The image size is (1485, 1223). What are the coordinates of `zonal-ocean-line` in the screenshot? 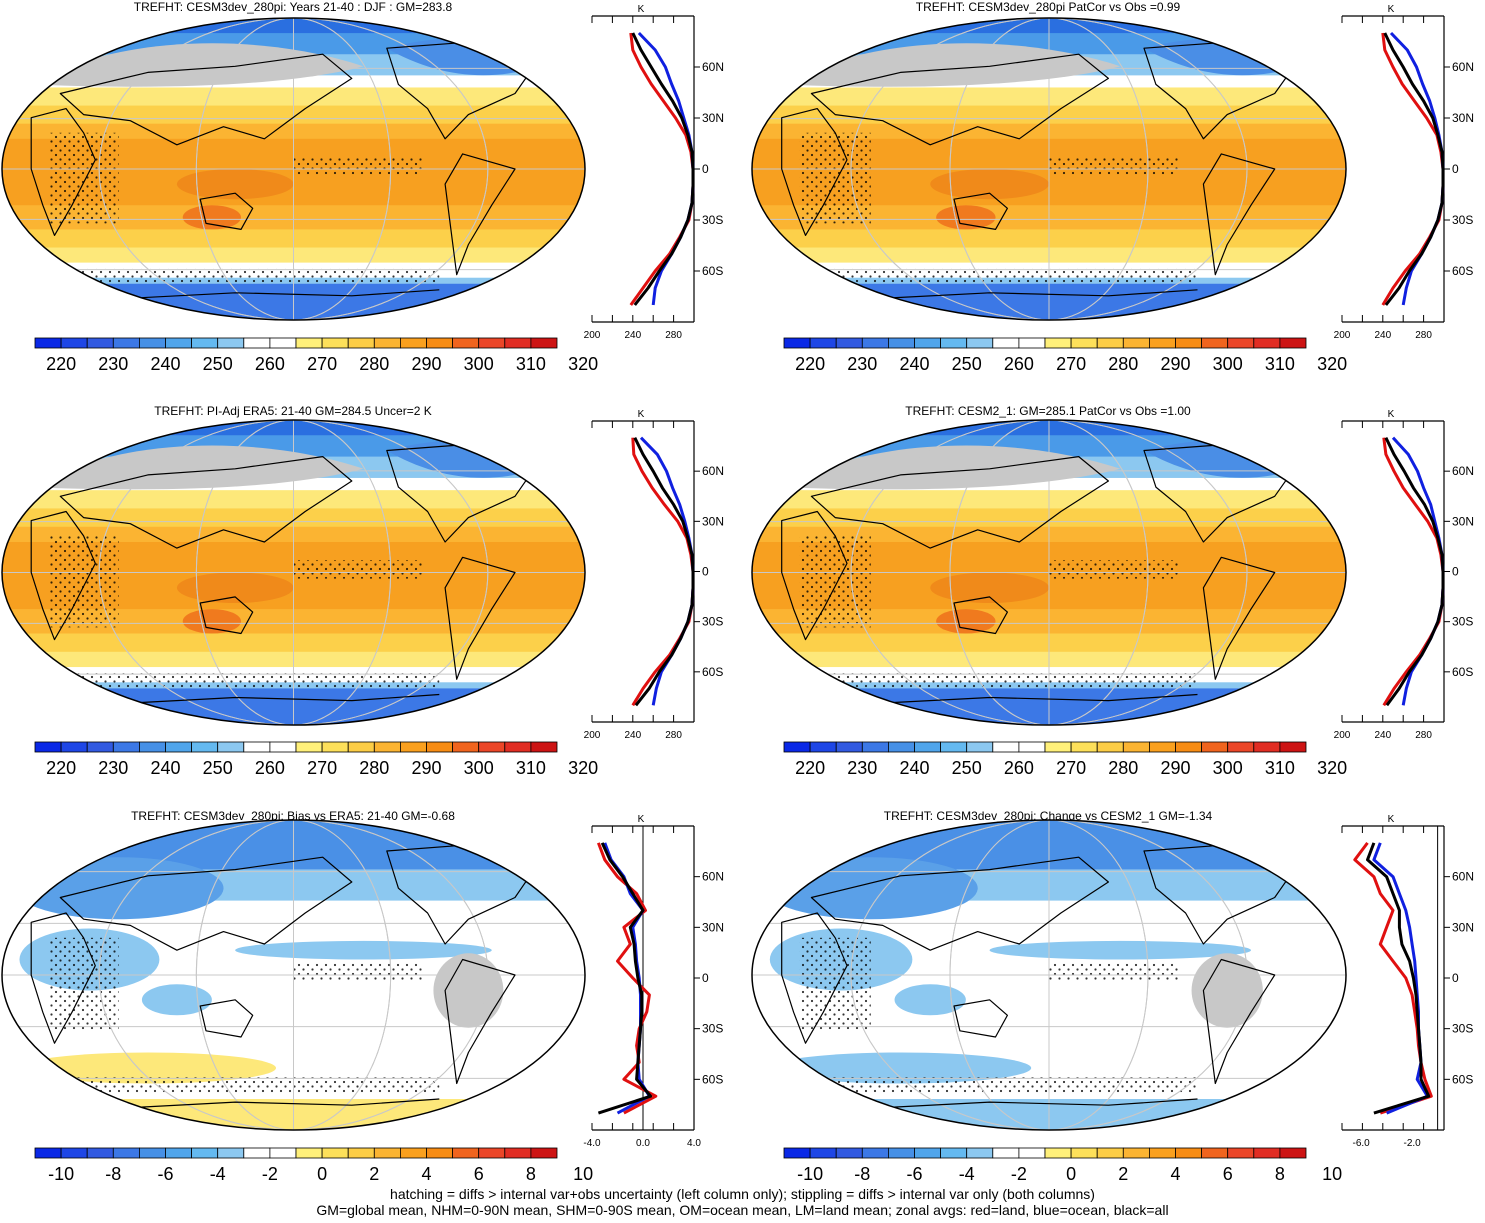 It's located at (1417, 168).